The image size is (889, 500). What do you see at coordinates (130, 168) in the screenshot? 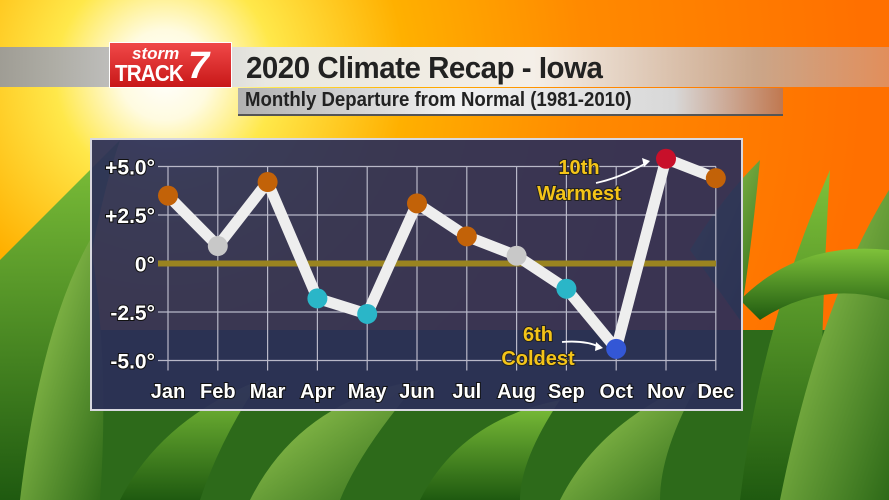
I see `y-tick-label: +5.0°` at bounding box center [130, 168].